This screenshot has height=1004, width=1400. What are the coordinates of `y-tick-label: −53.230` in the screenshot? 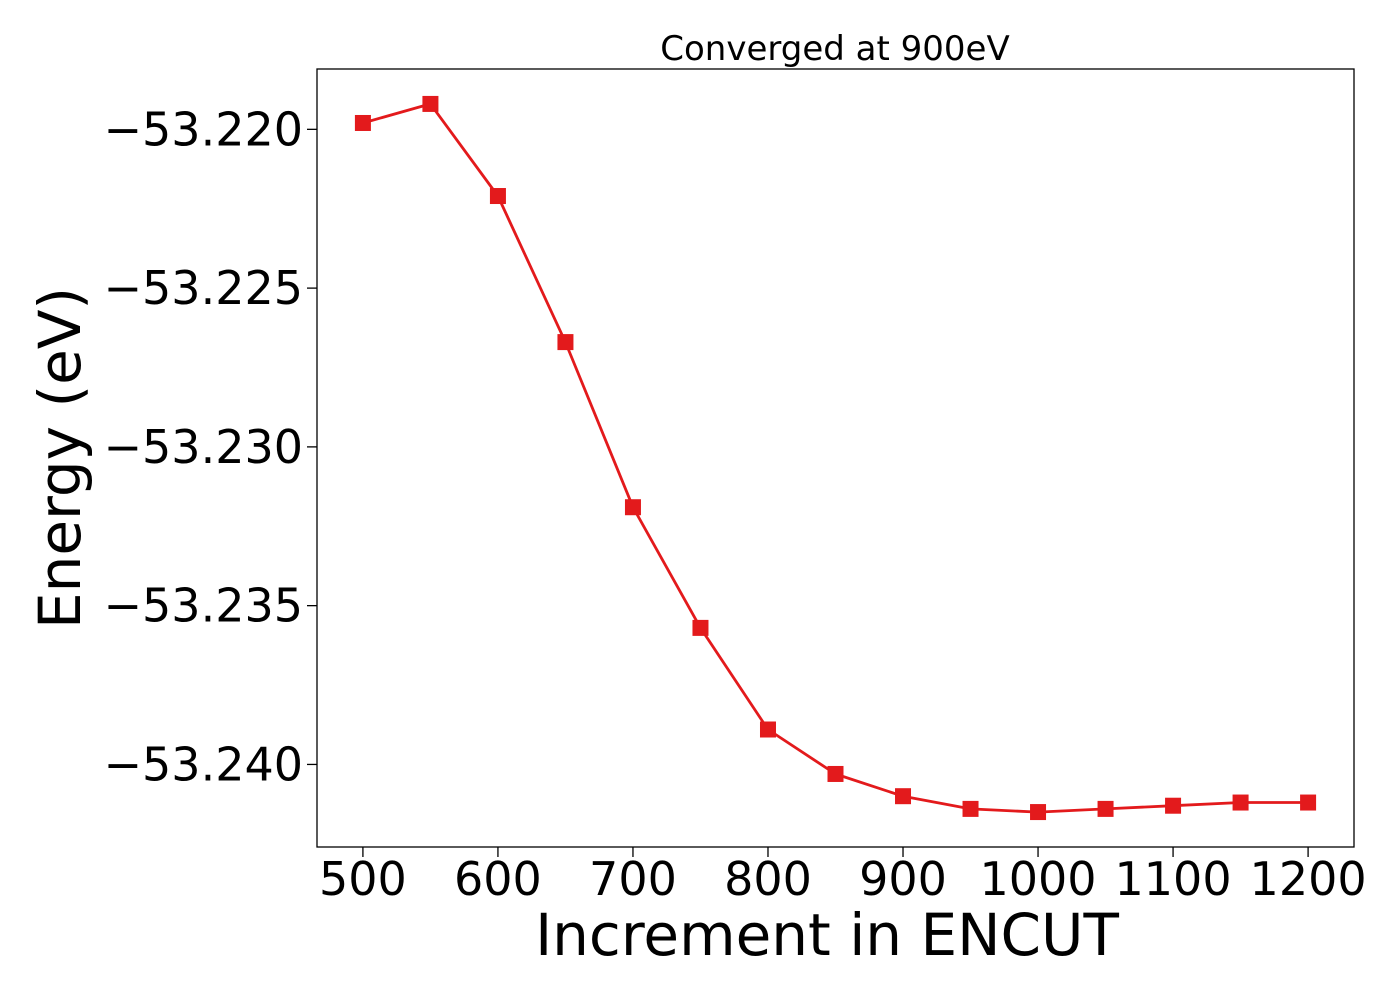 It's located at (204, 447).